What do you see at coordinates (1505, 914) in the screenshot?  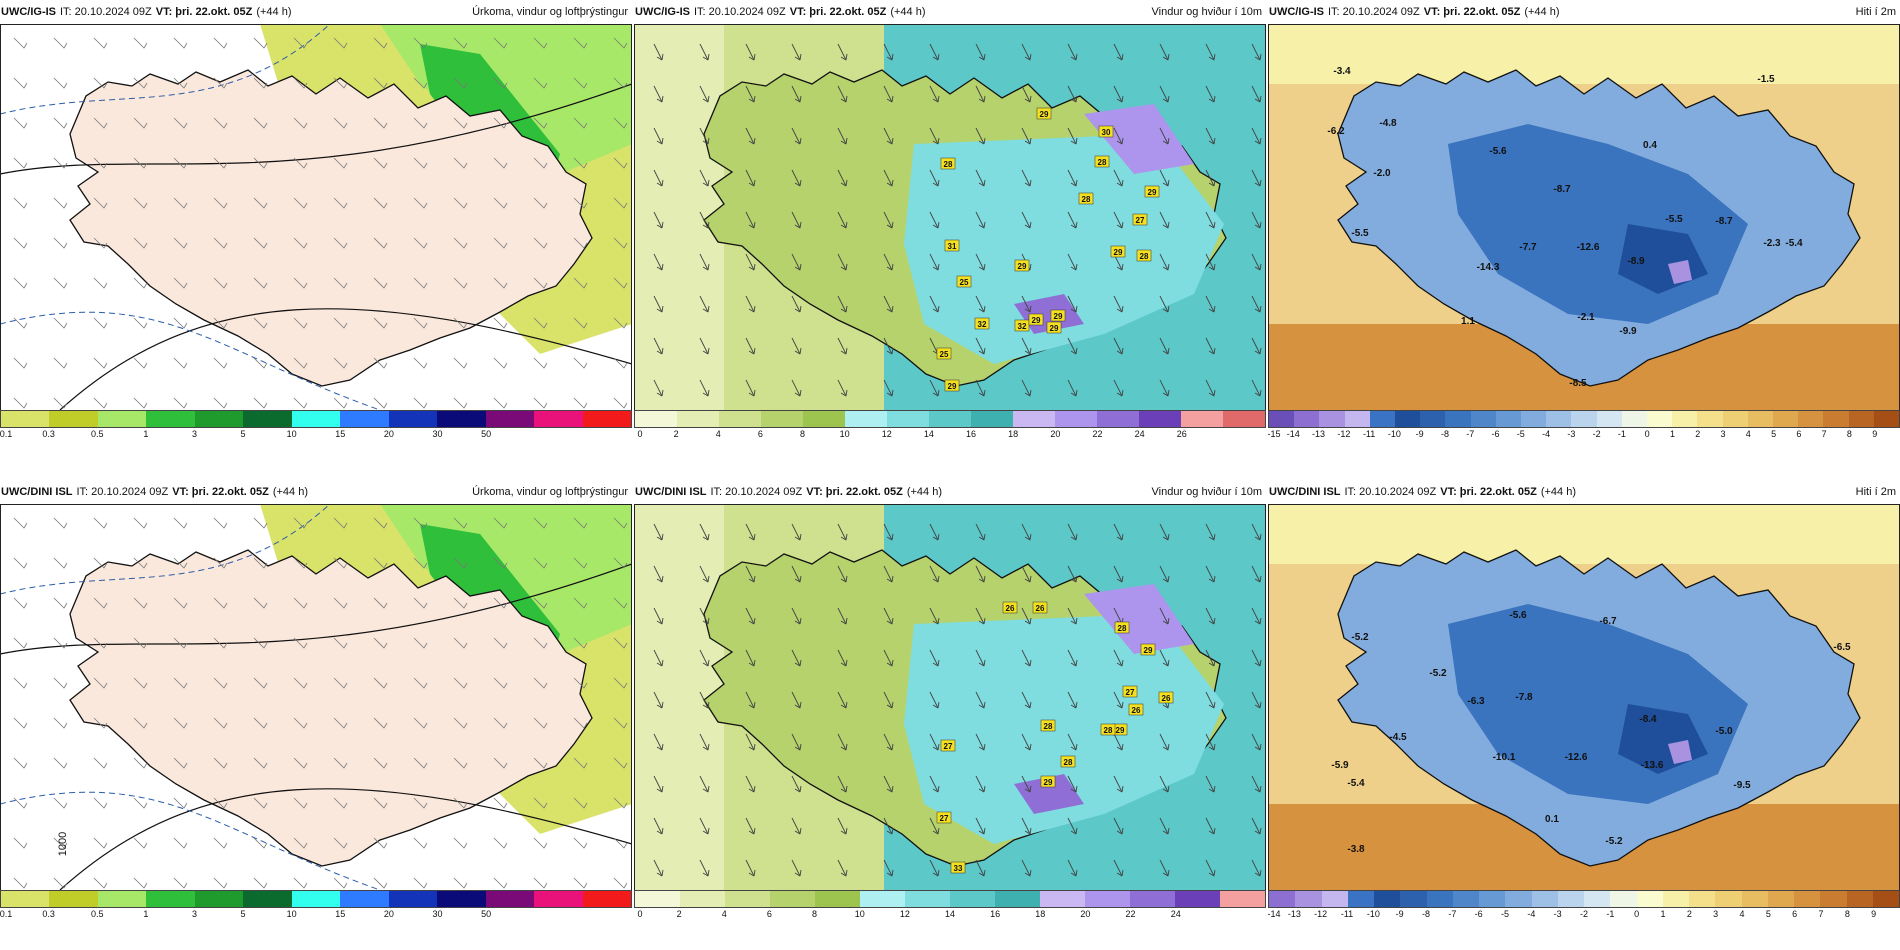 I see `legend-tick-label: -5` at bounding box center [1505, 914].